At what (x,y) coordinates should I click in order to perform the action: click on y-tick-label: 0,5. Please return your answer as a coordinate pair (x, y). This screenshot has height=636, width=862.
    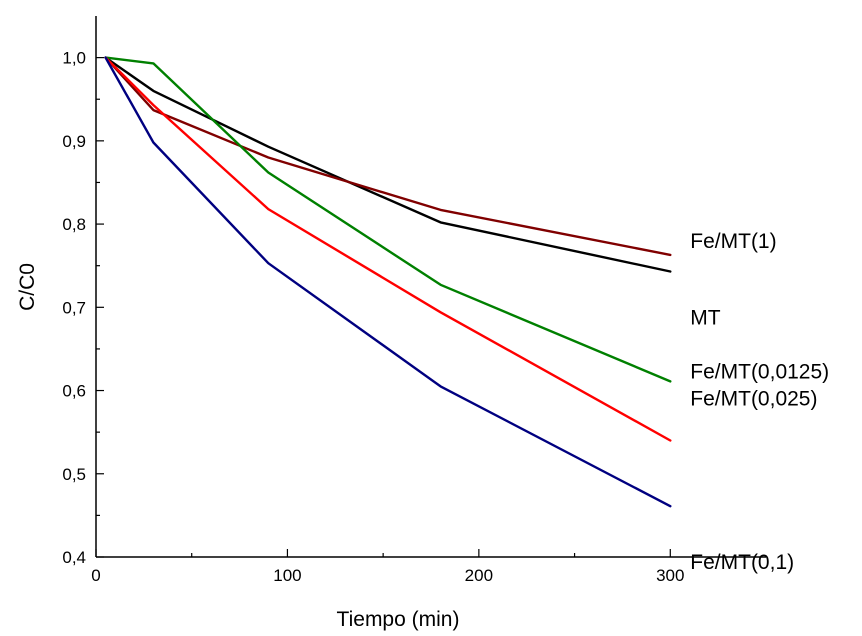
    Looking at the image, I should click on (74, 474).